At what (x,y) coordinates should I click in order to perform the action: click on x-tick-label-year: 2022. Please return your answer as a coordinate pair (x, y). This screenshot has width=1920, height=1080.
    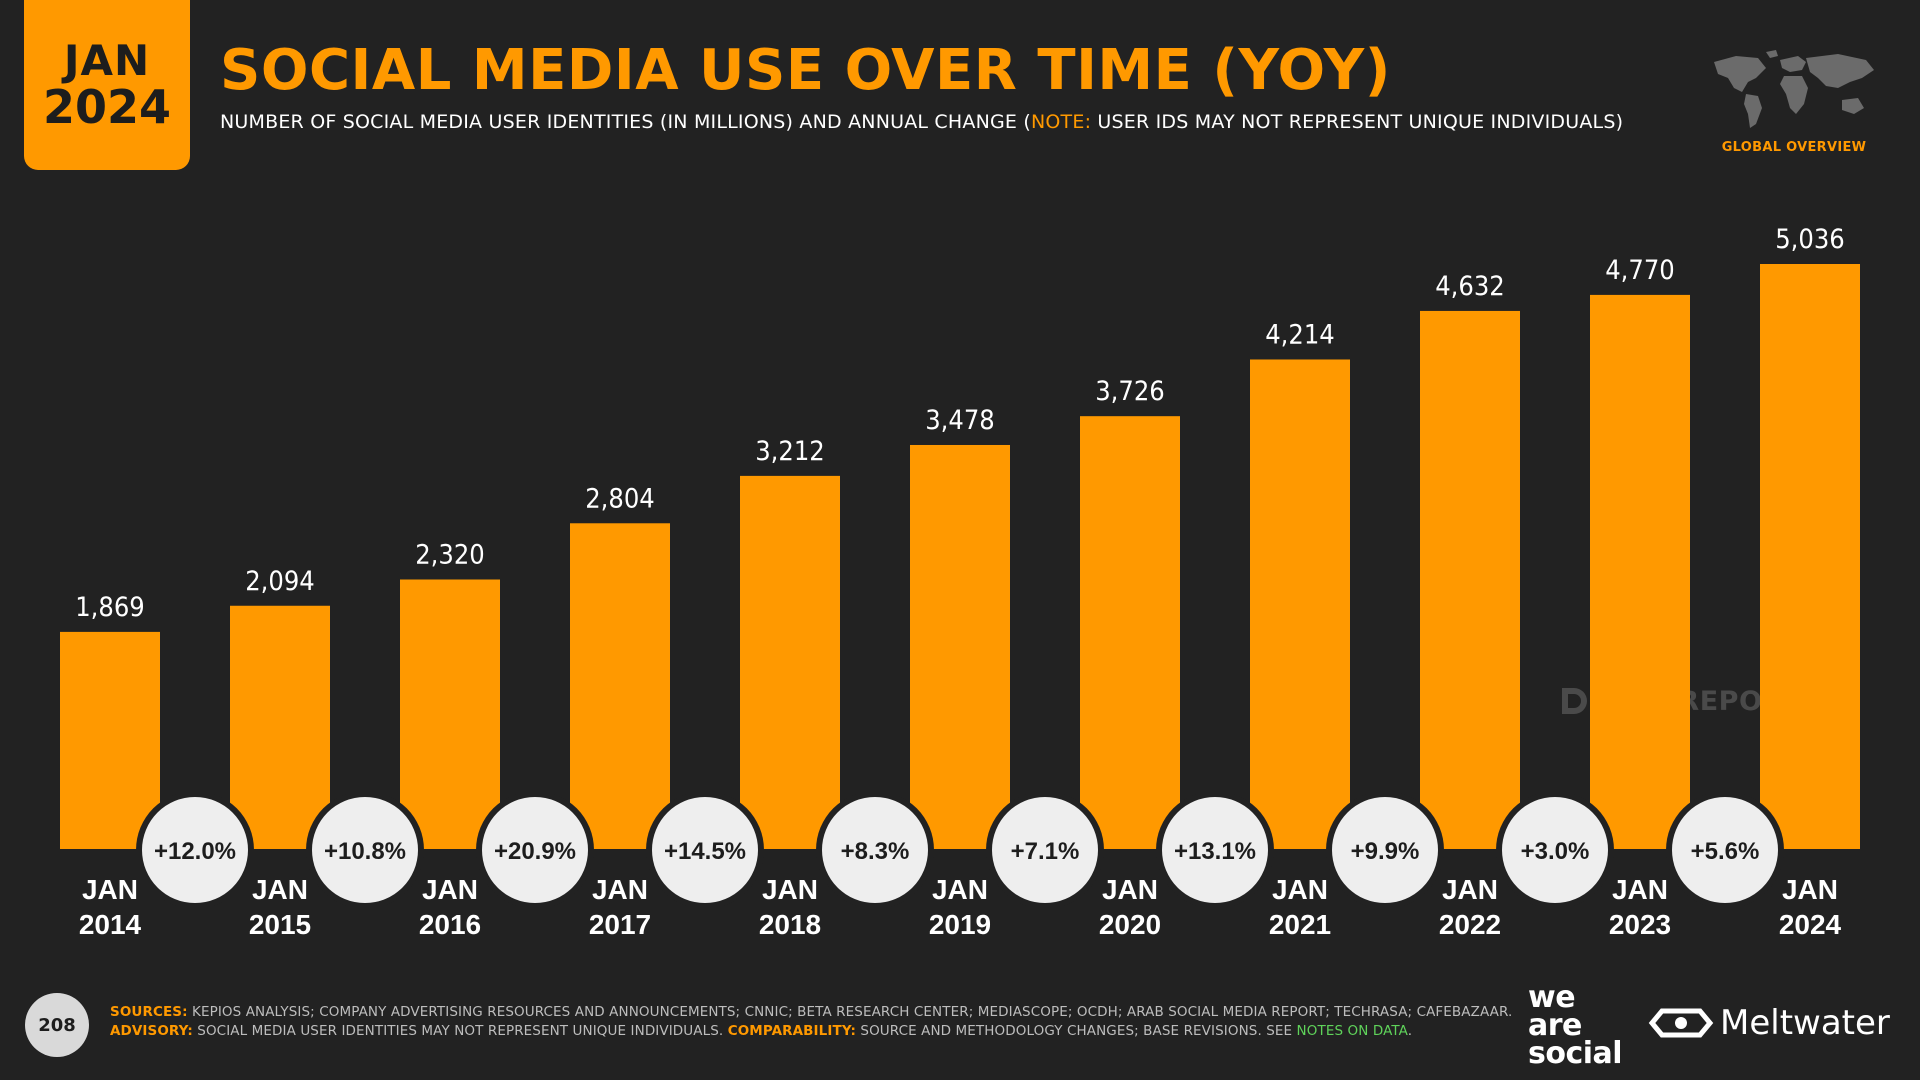
    Looking at the image, I should click on (1470, 924).